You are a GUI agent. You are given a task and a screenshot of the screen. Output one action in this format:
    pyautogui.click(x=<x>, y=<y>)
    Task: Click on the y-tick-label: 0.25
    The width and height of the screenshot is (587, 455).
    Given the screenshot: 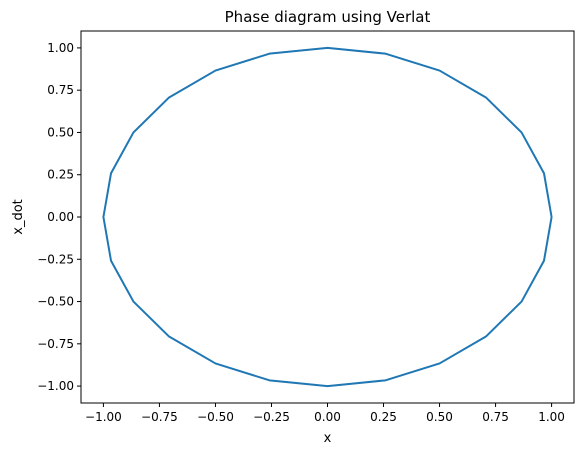 What is the action you would take?
    pyautogui.click(x=60, y=175)
    